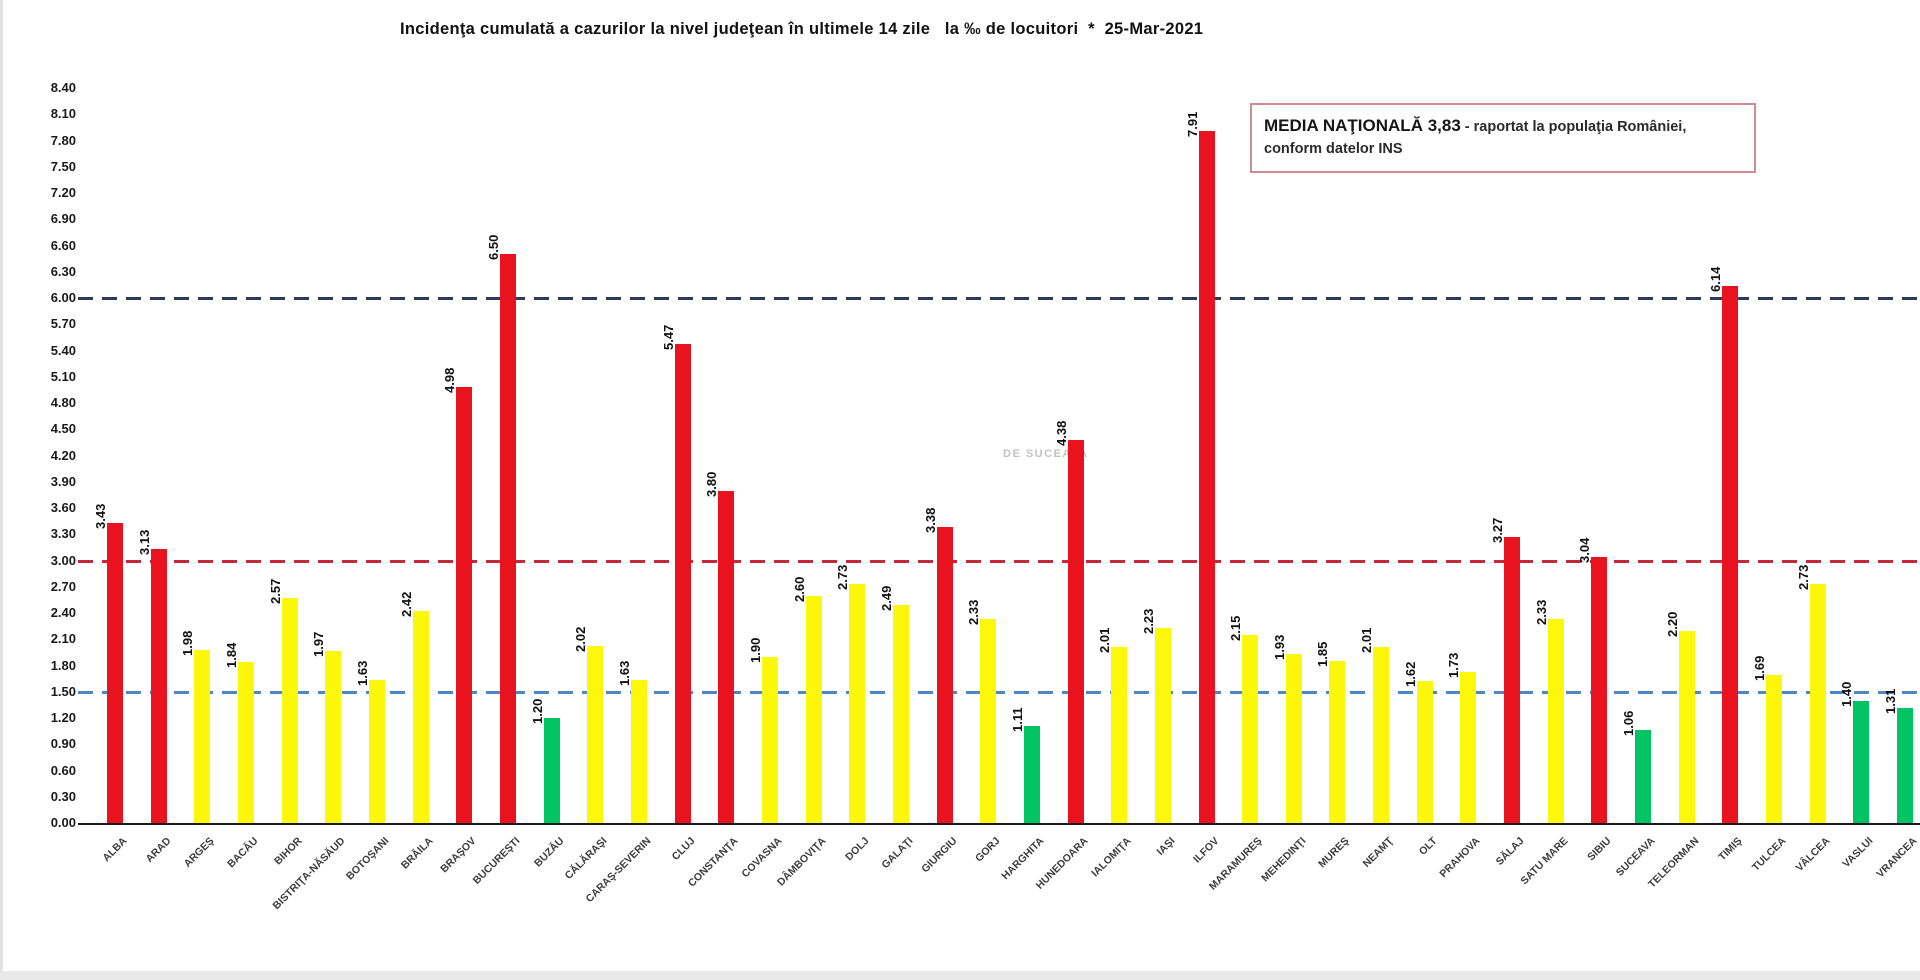  I want to click on y-axis-tick-label: 6.00, so click(63, 297).